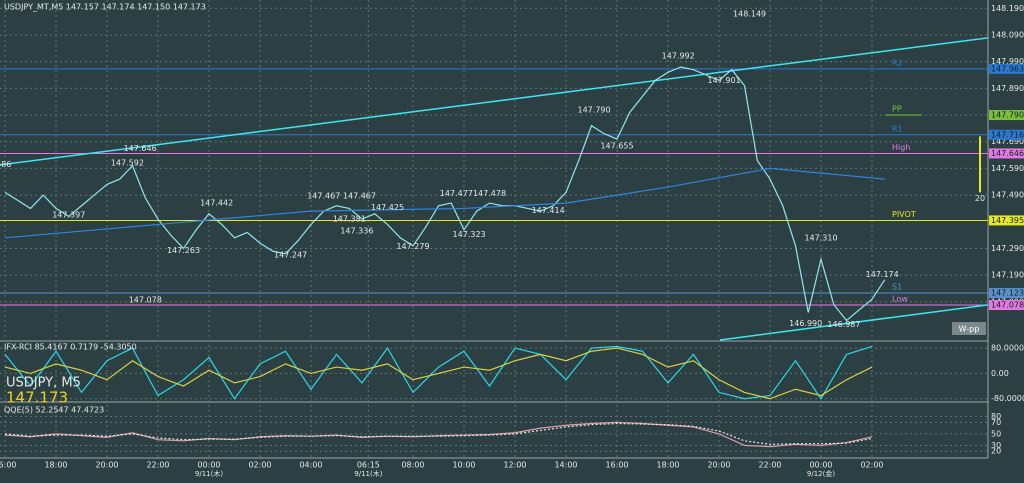 This screenshot has height=483, width=1024. Describe the element at coordinates (882, 274) in the screenshot. I see `price-annotation: 147.174` at that location.